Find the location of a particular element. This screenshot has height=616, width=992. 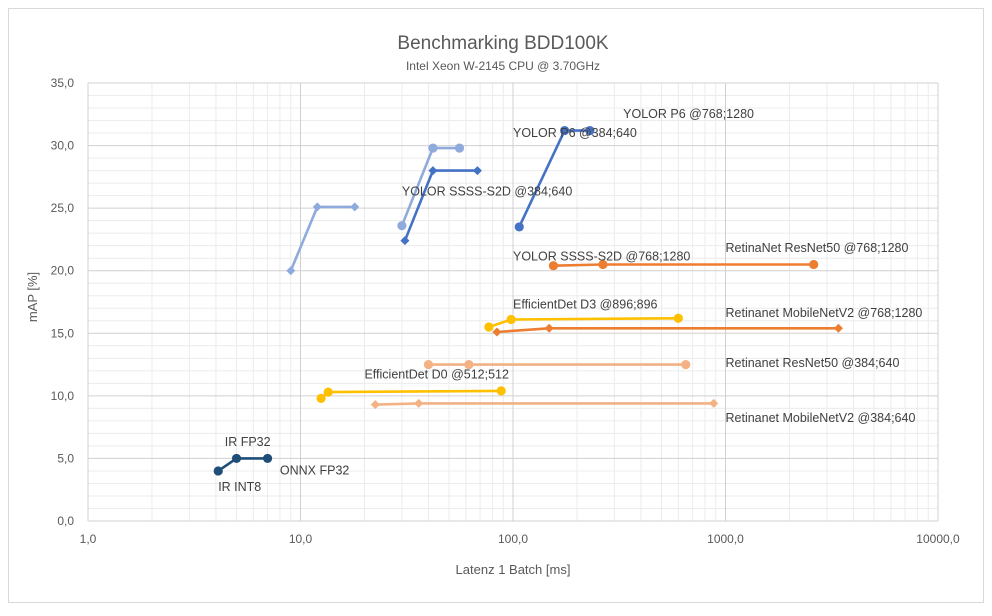

y-tick-label: 30,0 is located at coordinates (63, 146).